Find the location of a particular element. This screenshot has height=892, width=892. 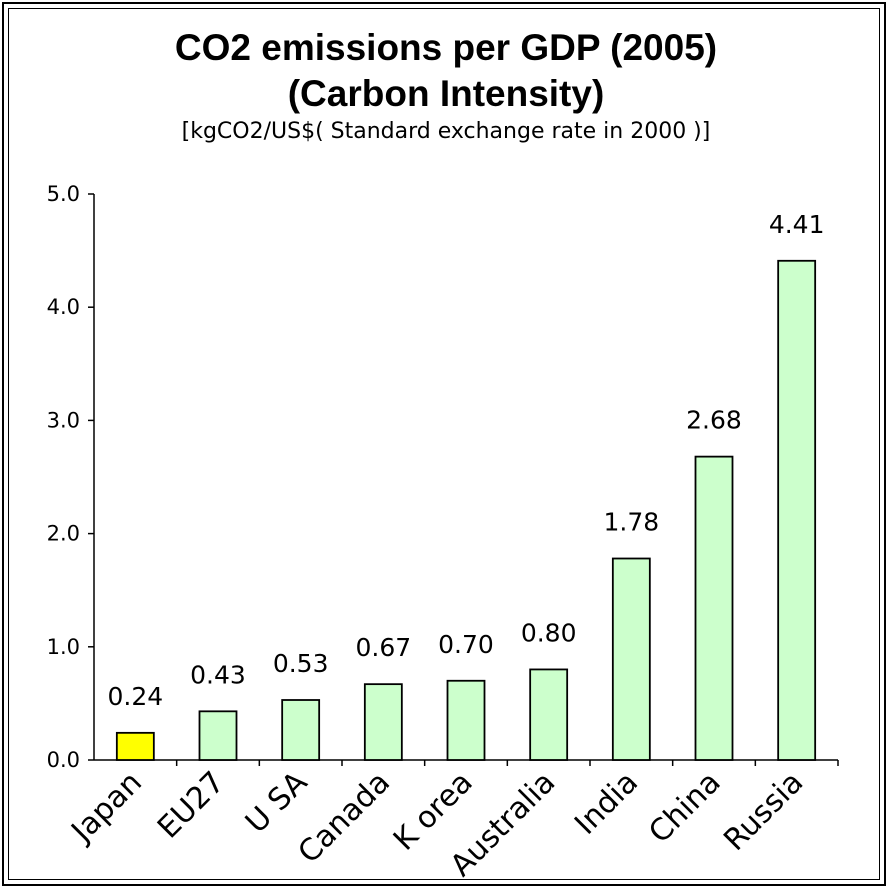

category-label: Russia is located at coordinates (763, 811).